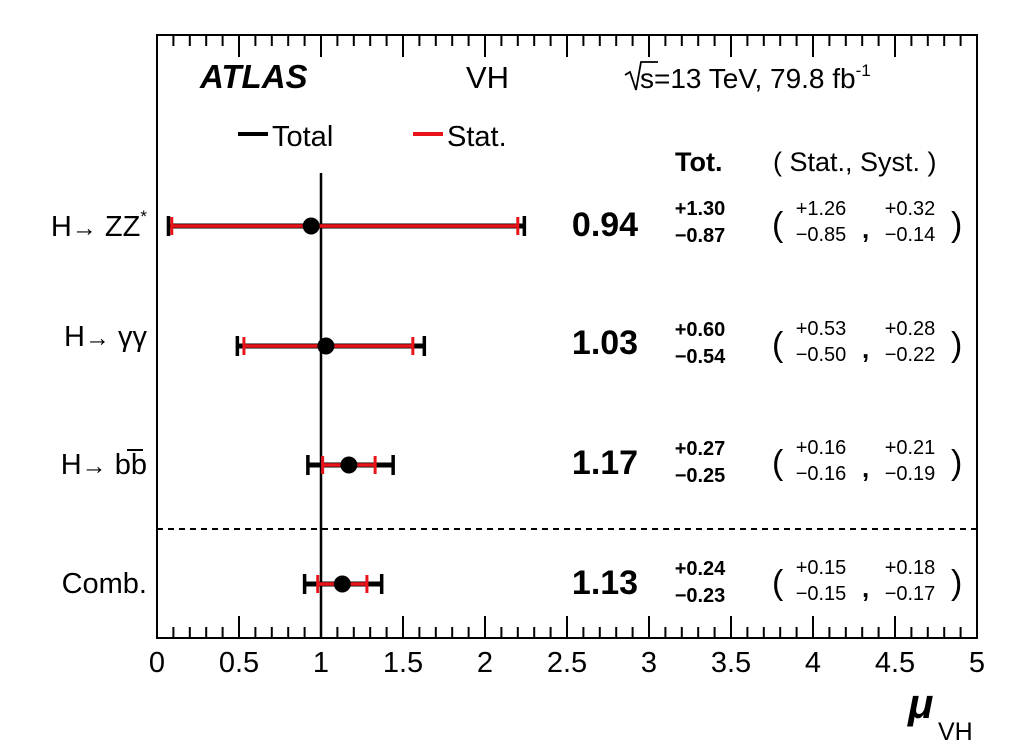 The image size is (1030, 752). What do you see at coordinates (99, 225) in the screenshot?
I see `row-label: H→ ZZ*` at bounding box center [99, 225].